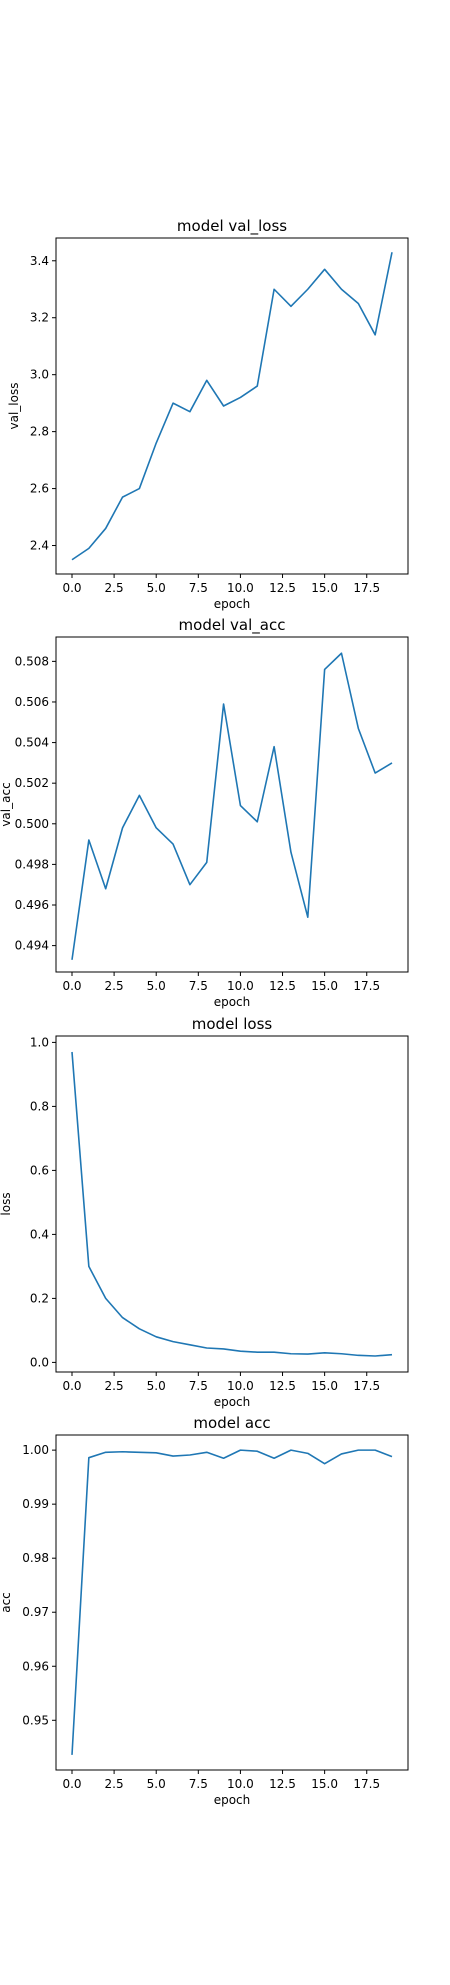  What do you see at coordinates (32, 905) in the screenshot?
I see `y-tick-label: 0.496` at bounding box center [32, 905].